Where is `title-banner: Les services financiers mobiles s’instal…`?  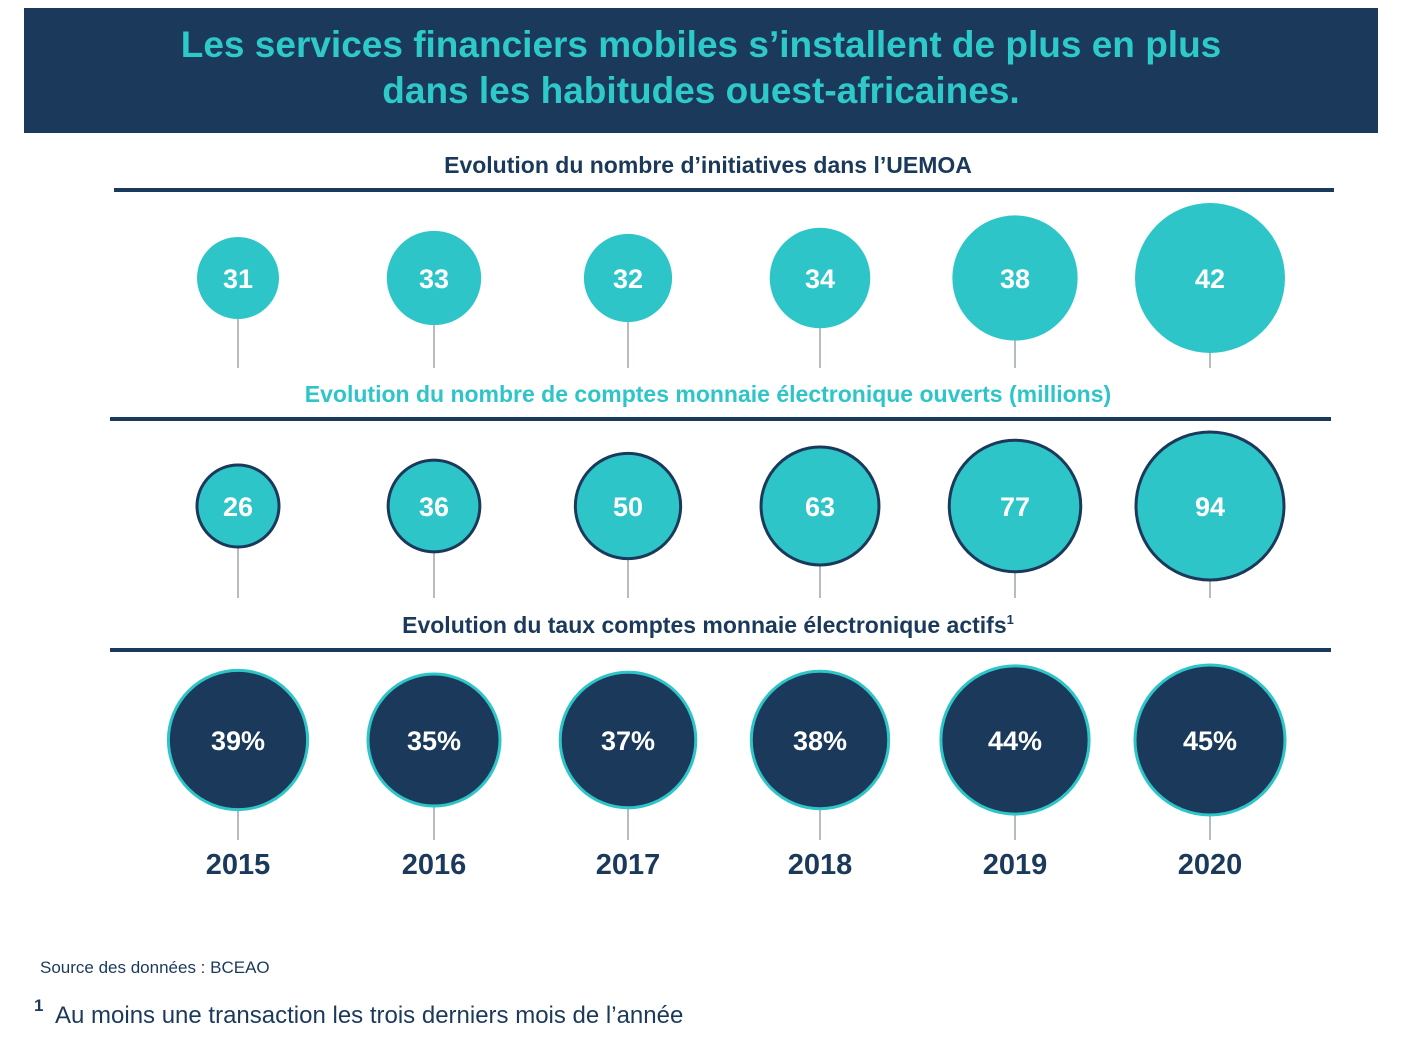 title-banner: Les services financiers mobiles s’instal… is located at coordinates (701, 70).